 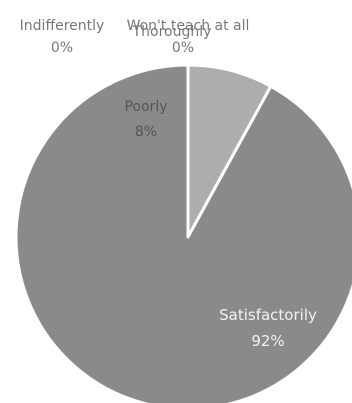 What do you see at coordinates (146, 132) in the screenshot?
I see `slice-value-poorly: 8%` at bounding box center [146, 132].